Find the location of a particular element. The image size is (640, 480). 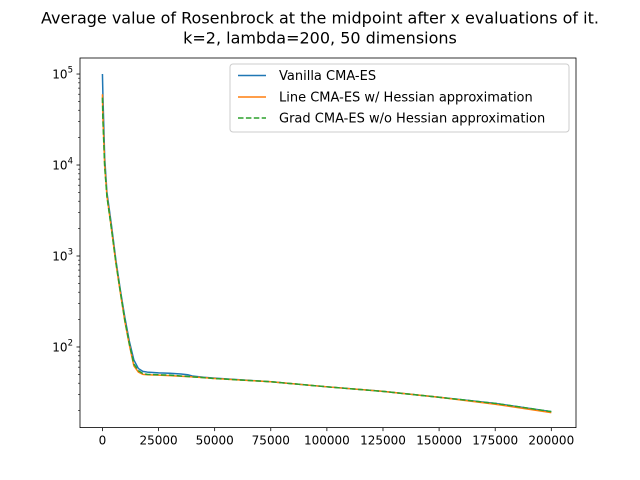

y-tick-label: 10³ is located at coordinates (62, 255).